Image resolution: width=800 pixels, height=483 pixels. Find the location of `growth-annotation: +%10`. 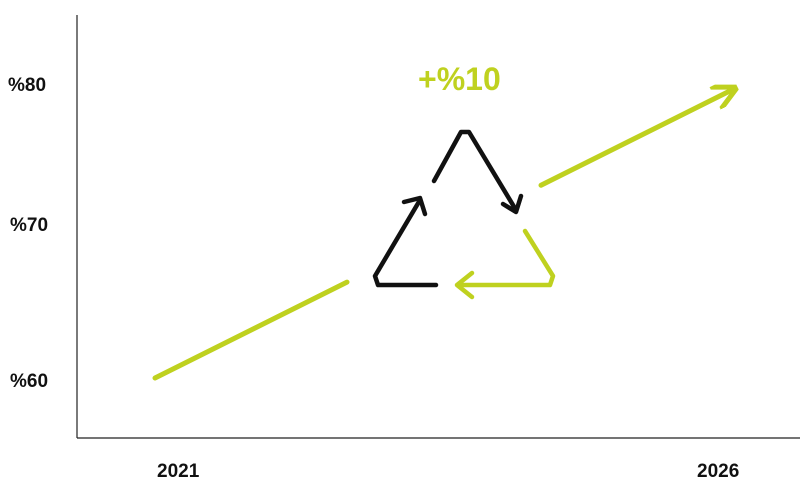

growth-annotation: +%10 is located at coordinates (459, 79).